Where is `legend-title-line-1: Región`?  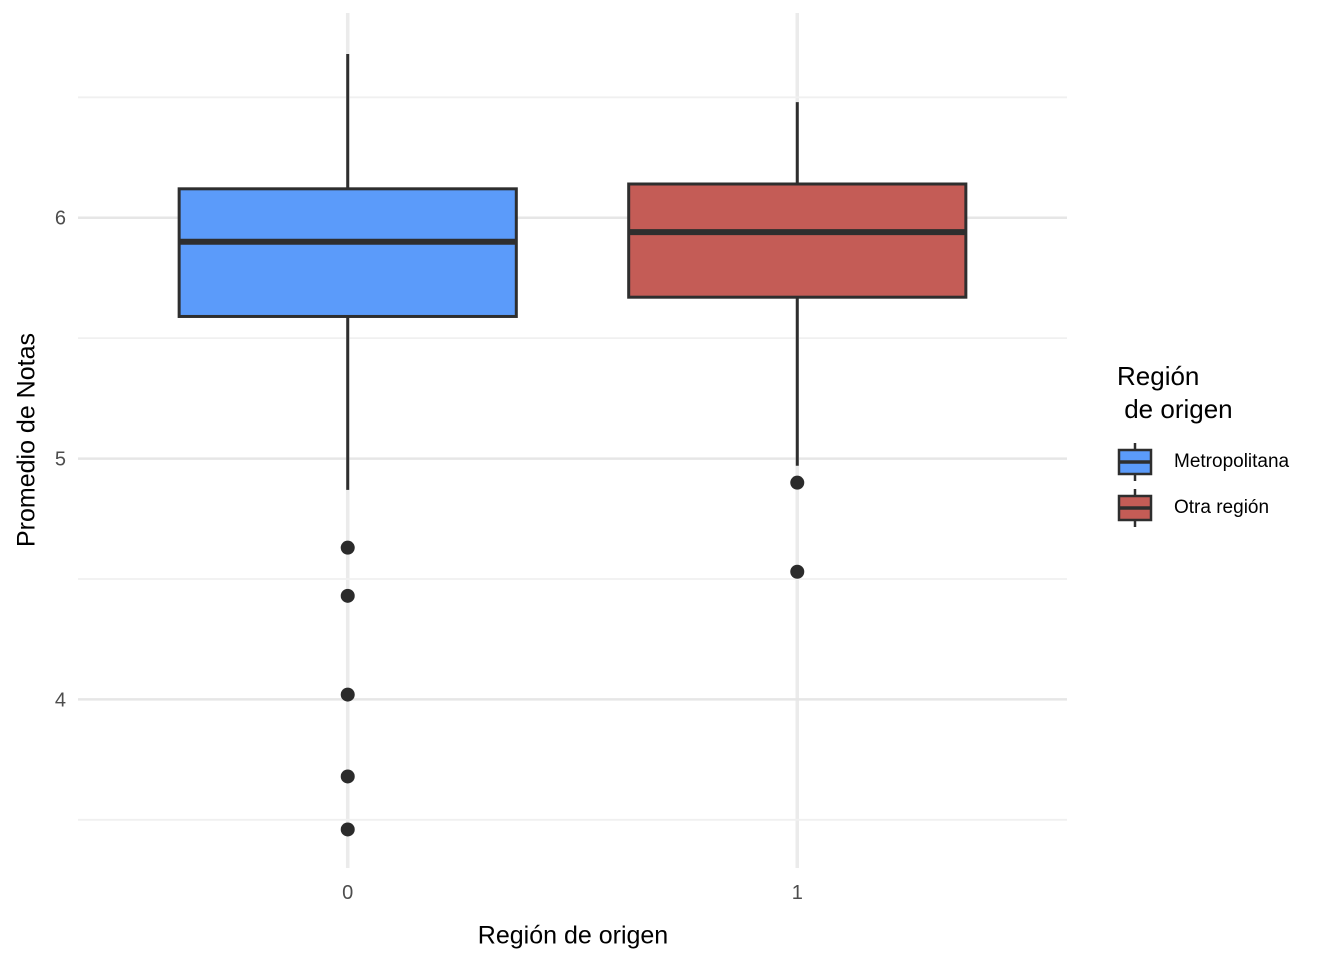
legend-title-line-1: Región is located at coordinates (1158, 376).